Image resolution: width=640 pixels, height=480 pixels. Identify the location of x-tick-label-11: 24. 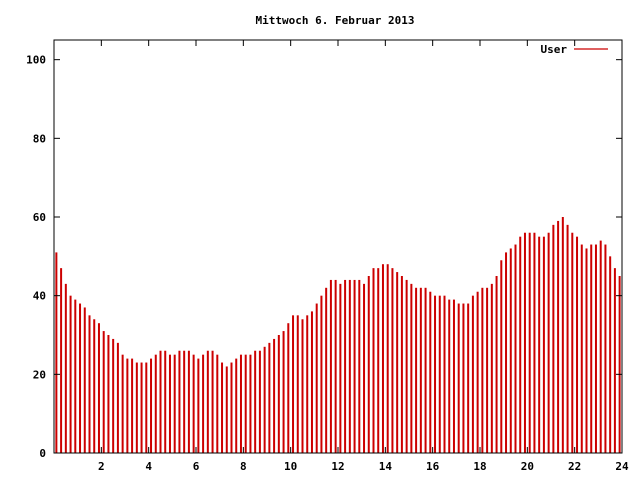
(622, 466).